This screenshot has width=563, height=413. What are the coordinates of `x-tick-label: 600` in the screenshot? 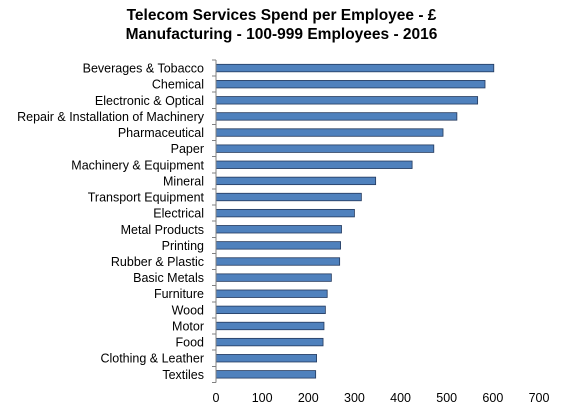 It's located at (492, 398).